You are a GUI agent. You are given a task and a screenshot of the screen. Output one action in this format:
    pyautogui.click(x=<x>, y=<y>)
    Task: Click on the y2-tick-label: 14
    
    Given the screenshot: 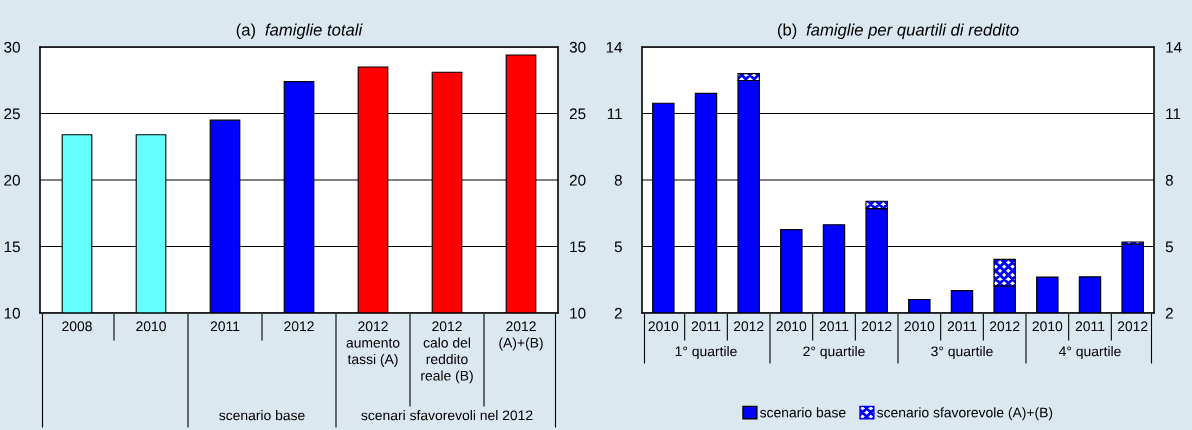 What is the action you would take?
    pyautogui.click(x=1174, y=47)
    